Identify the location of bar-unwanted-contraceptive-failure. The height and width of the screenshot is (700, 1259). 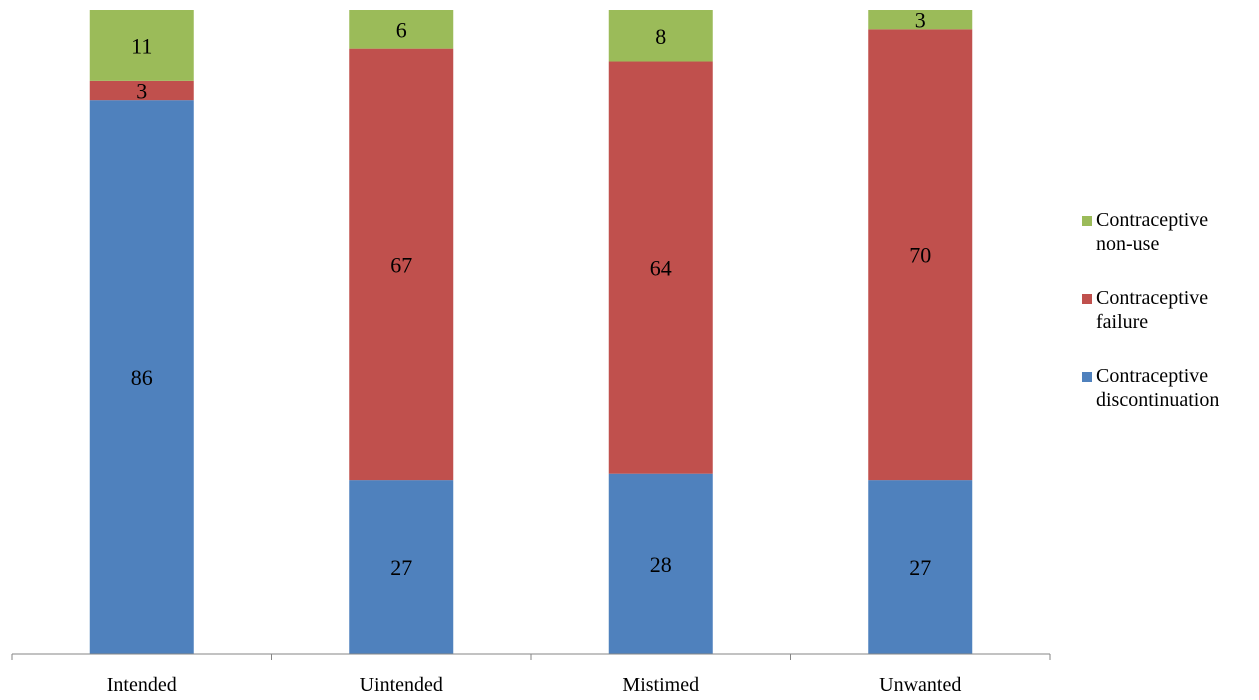
(920, 255).